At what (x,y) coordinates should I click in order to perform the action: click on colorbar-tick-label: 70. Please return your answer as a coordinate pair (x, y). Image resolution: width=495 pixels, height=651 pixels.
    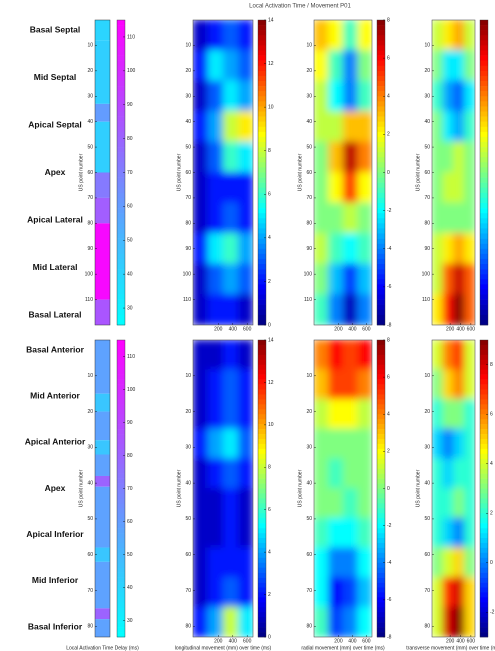
    Looking at the image, I should click on (130, 173).